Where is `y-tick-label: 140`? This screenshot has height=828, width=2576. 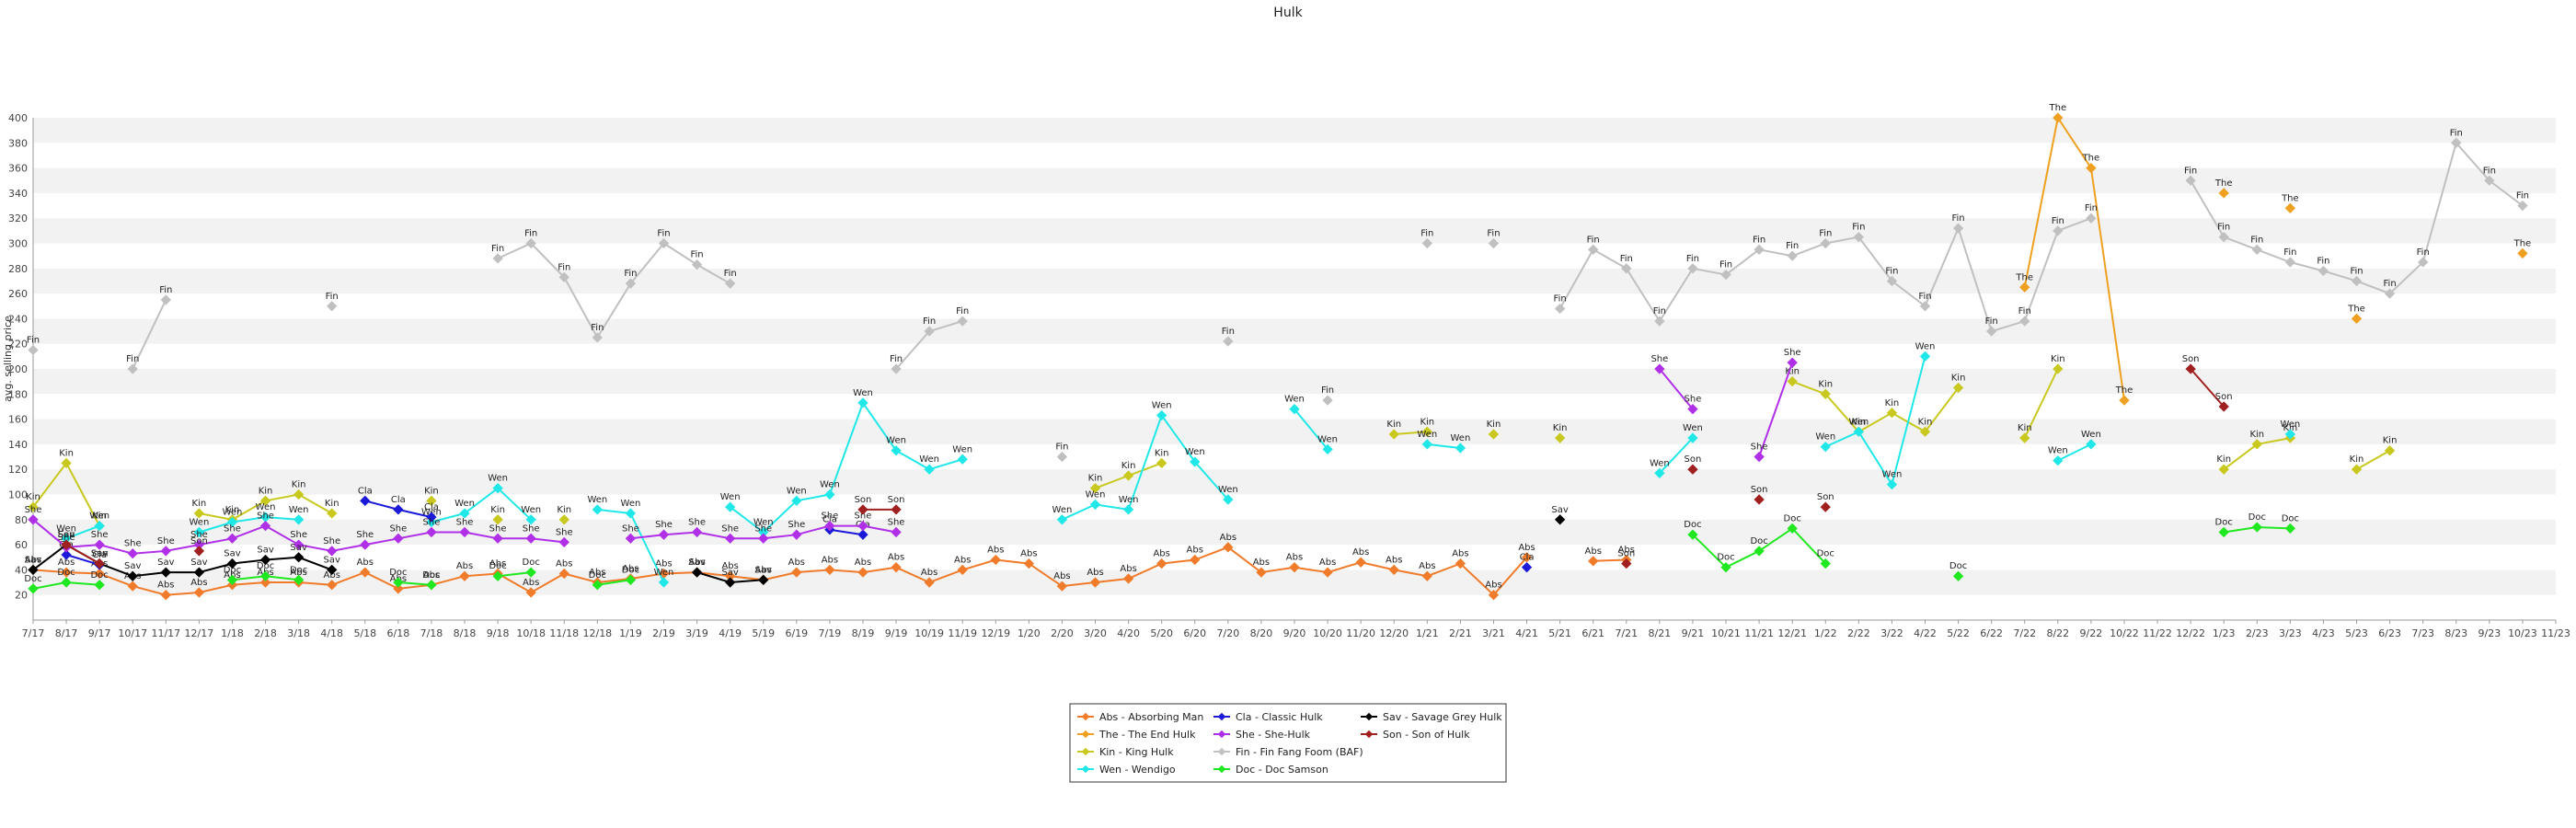 y-tick-label: 140 is located at coordinates (18, 445).